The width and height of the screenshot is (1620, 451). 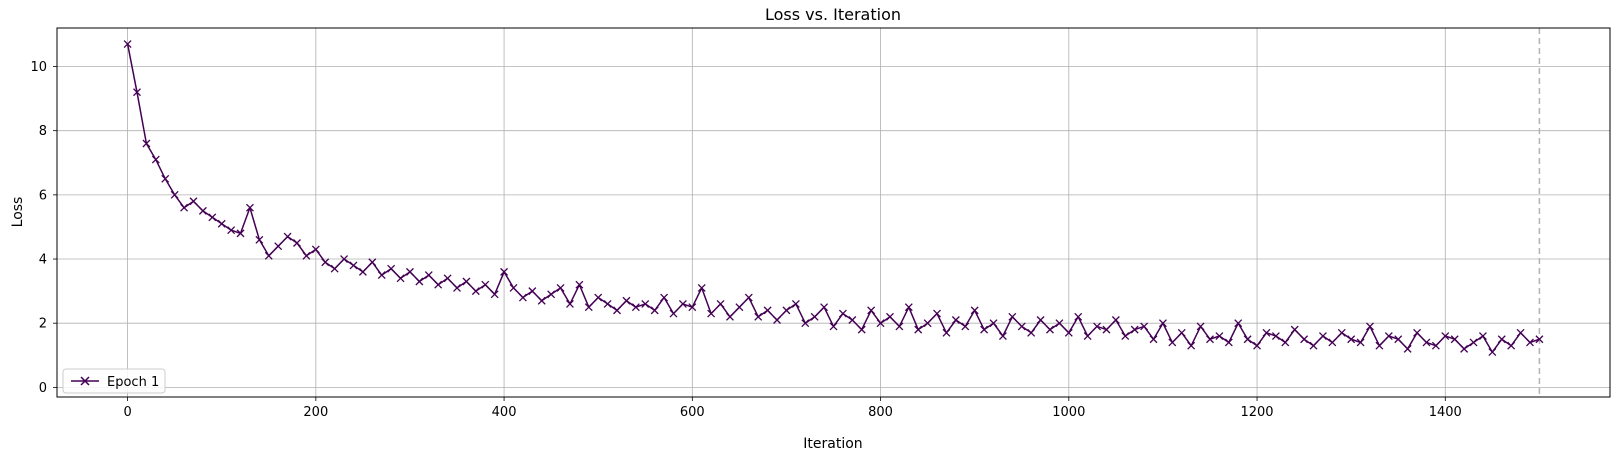 I want to click on x-tick-label: 1000, so click(x=1068, y=412).